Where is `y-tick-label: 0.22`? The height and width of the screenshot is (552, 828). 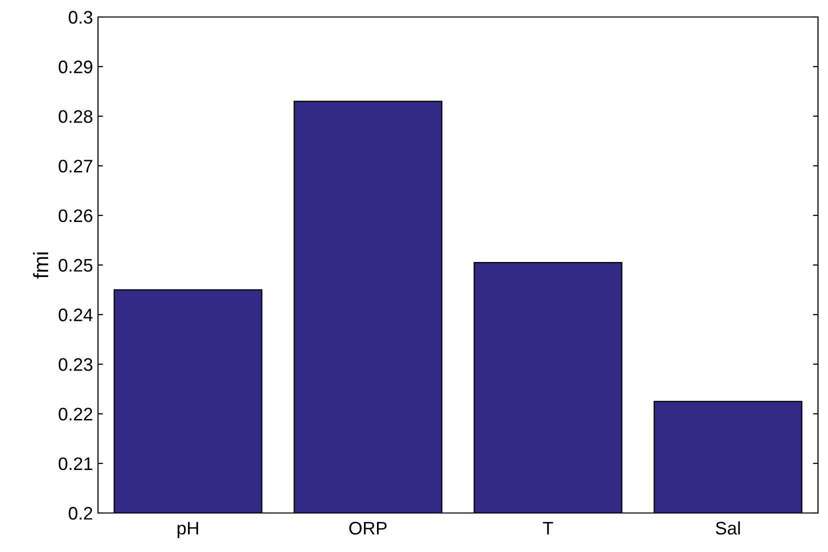
y-tick-label: 0.22 is located at coordinates (75, 414).